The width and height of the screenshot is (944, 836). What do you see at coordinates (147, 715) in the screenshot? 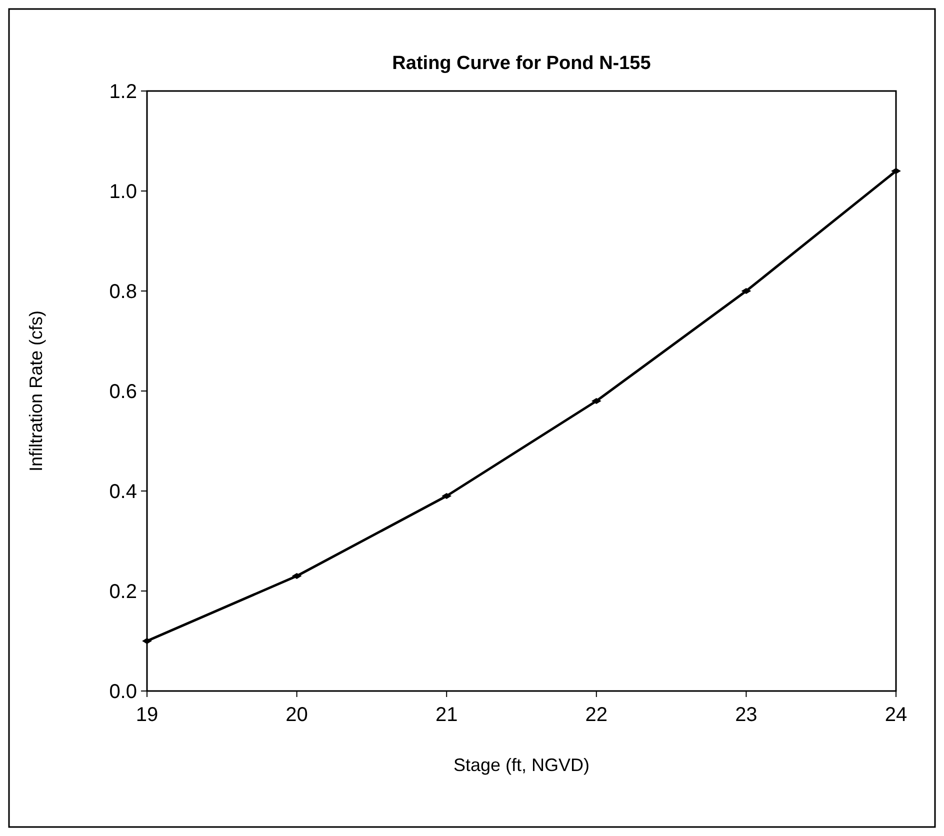
I see `x-tick-label: 19` at bounding box center [147, 715].